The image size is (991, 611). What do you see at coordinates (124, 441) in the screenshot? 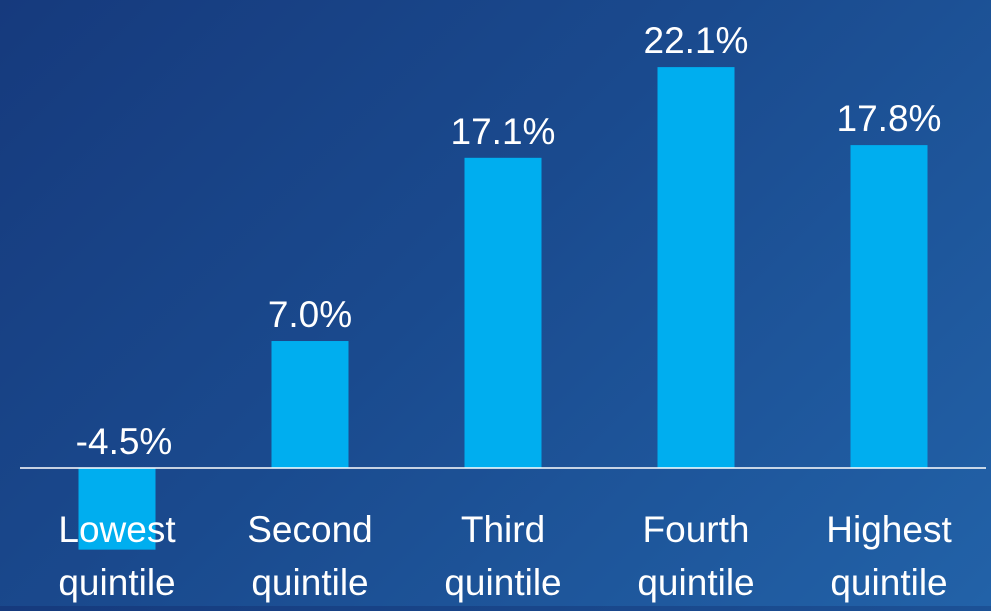
I see `value-label-0: -4.5%` at bounding box center [124, 441].